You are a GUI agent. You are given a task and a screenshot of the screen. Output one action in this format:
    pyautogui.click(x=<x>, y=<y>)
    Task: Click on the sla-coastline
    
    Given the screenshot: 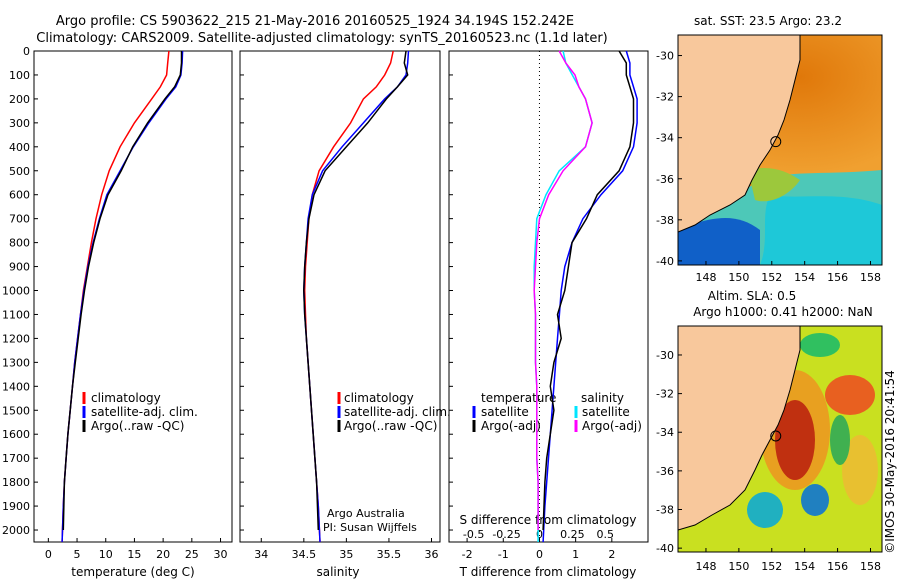 What is the action you would take?
    pyautogui.click(x=739, y=428)
    